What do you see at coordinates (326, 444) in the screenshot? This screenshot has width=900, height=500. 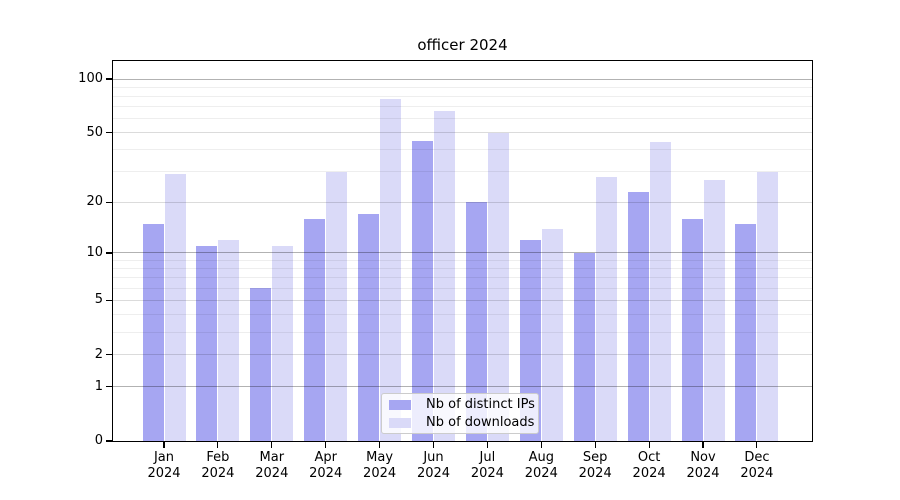 I see `x-tick-apr` at bounding box center [326, 444].